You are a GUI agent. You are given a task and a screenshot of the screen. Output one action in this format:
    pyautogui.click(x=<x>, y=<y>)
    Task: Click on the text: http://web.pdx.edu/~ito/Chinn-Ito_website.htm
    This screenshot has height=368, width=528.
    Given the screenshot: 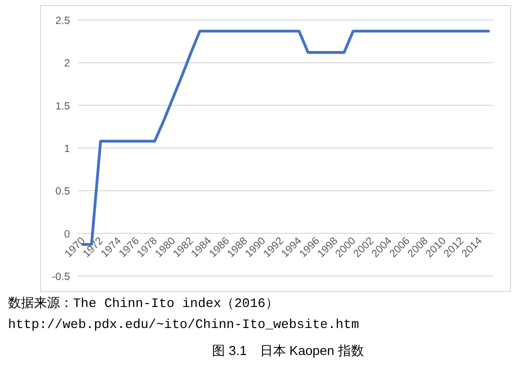 What is the action you would take?
    pyautogui.click(x=184, y=324)
    